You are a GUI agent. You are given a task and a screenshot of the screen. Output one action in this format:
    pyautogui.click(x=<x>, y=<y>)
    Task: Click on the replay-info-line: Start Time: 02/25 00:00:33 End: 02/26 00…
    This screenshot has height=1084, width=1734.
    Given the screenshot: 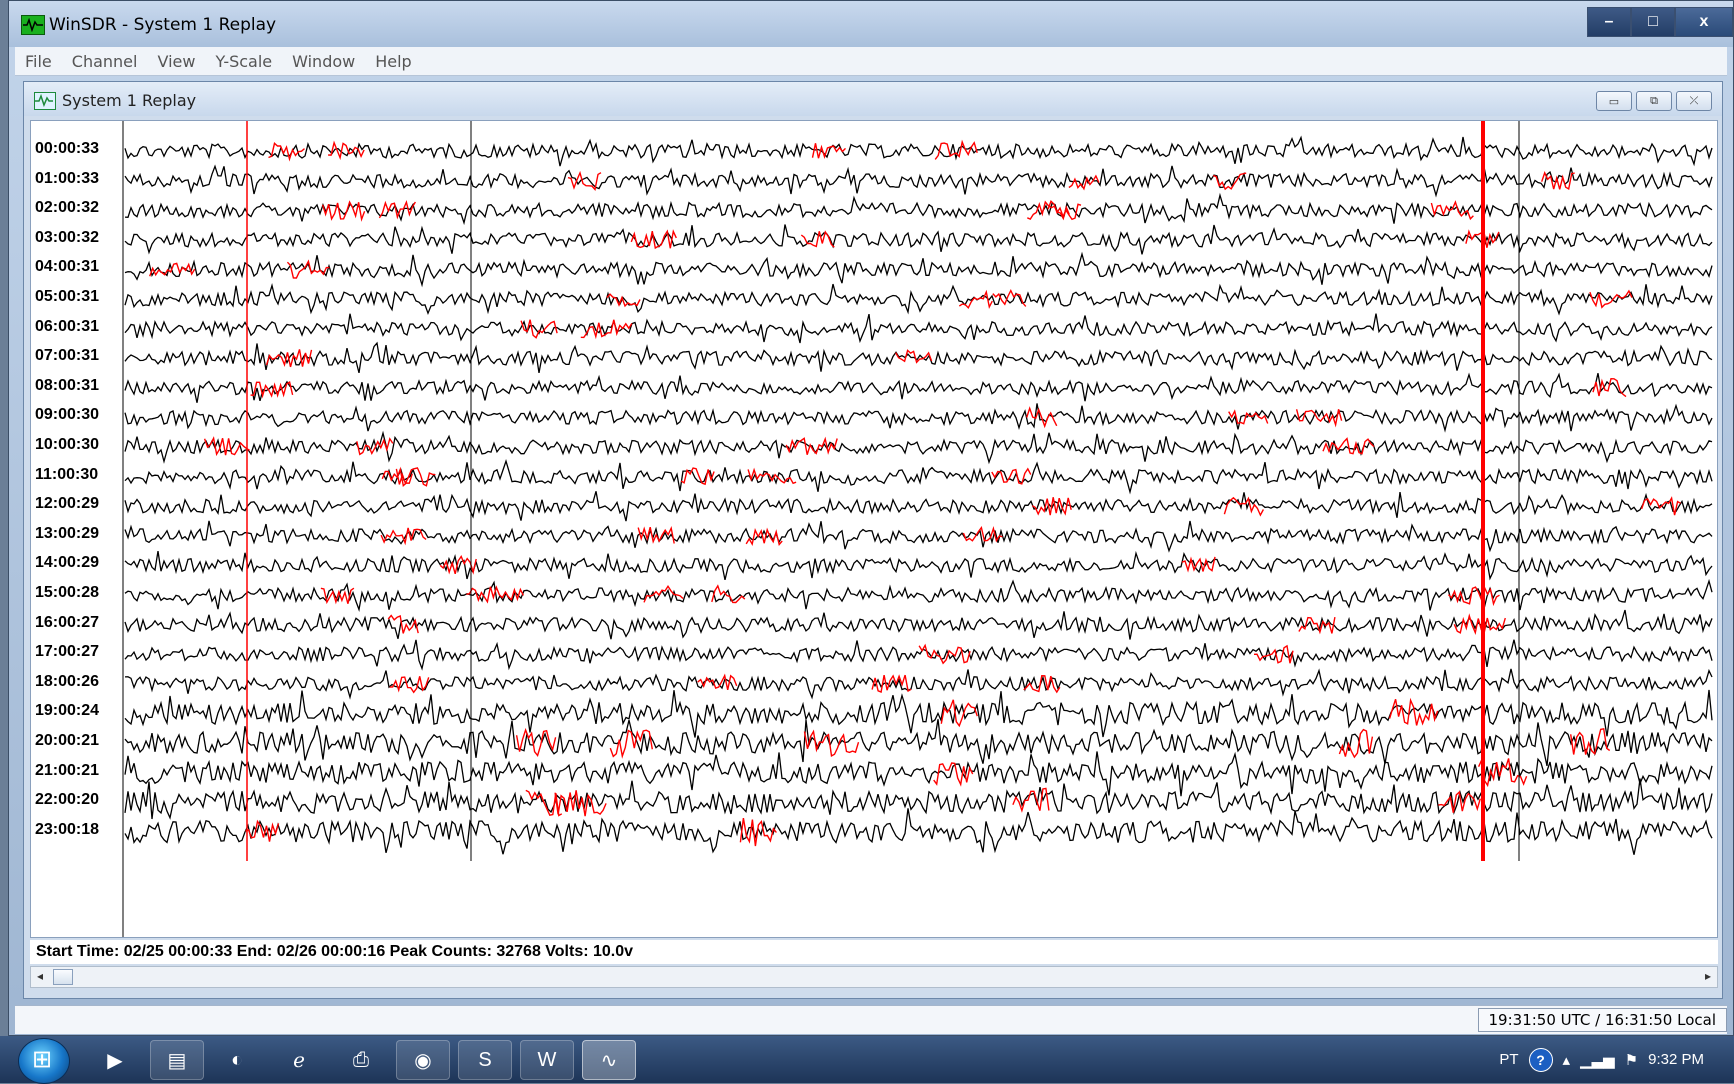 What is the action you would take?
    pyautogui.click(x=874, y=952)
    